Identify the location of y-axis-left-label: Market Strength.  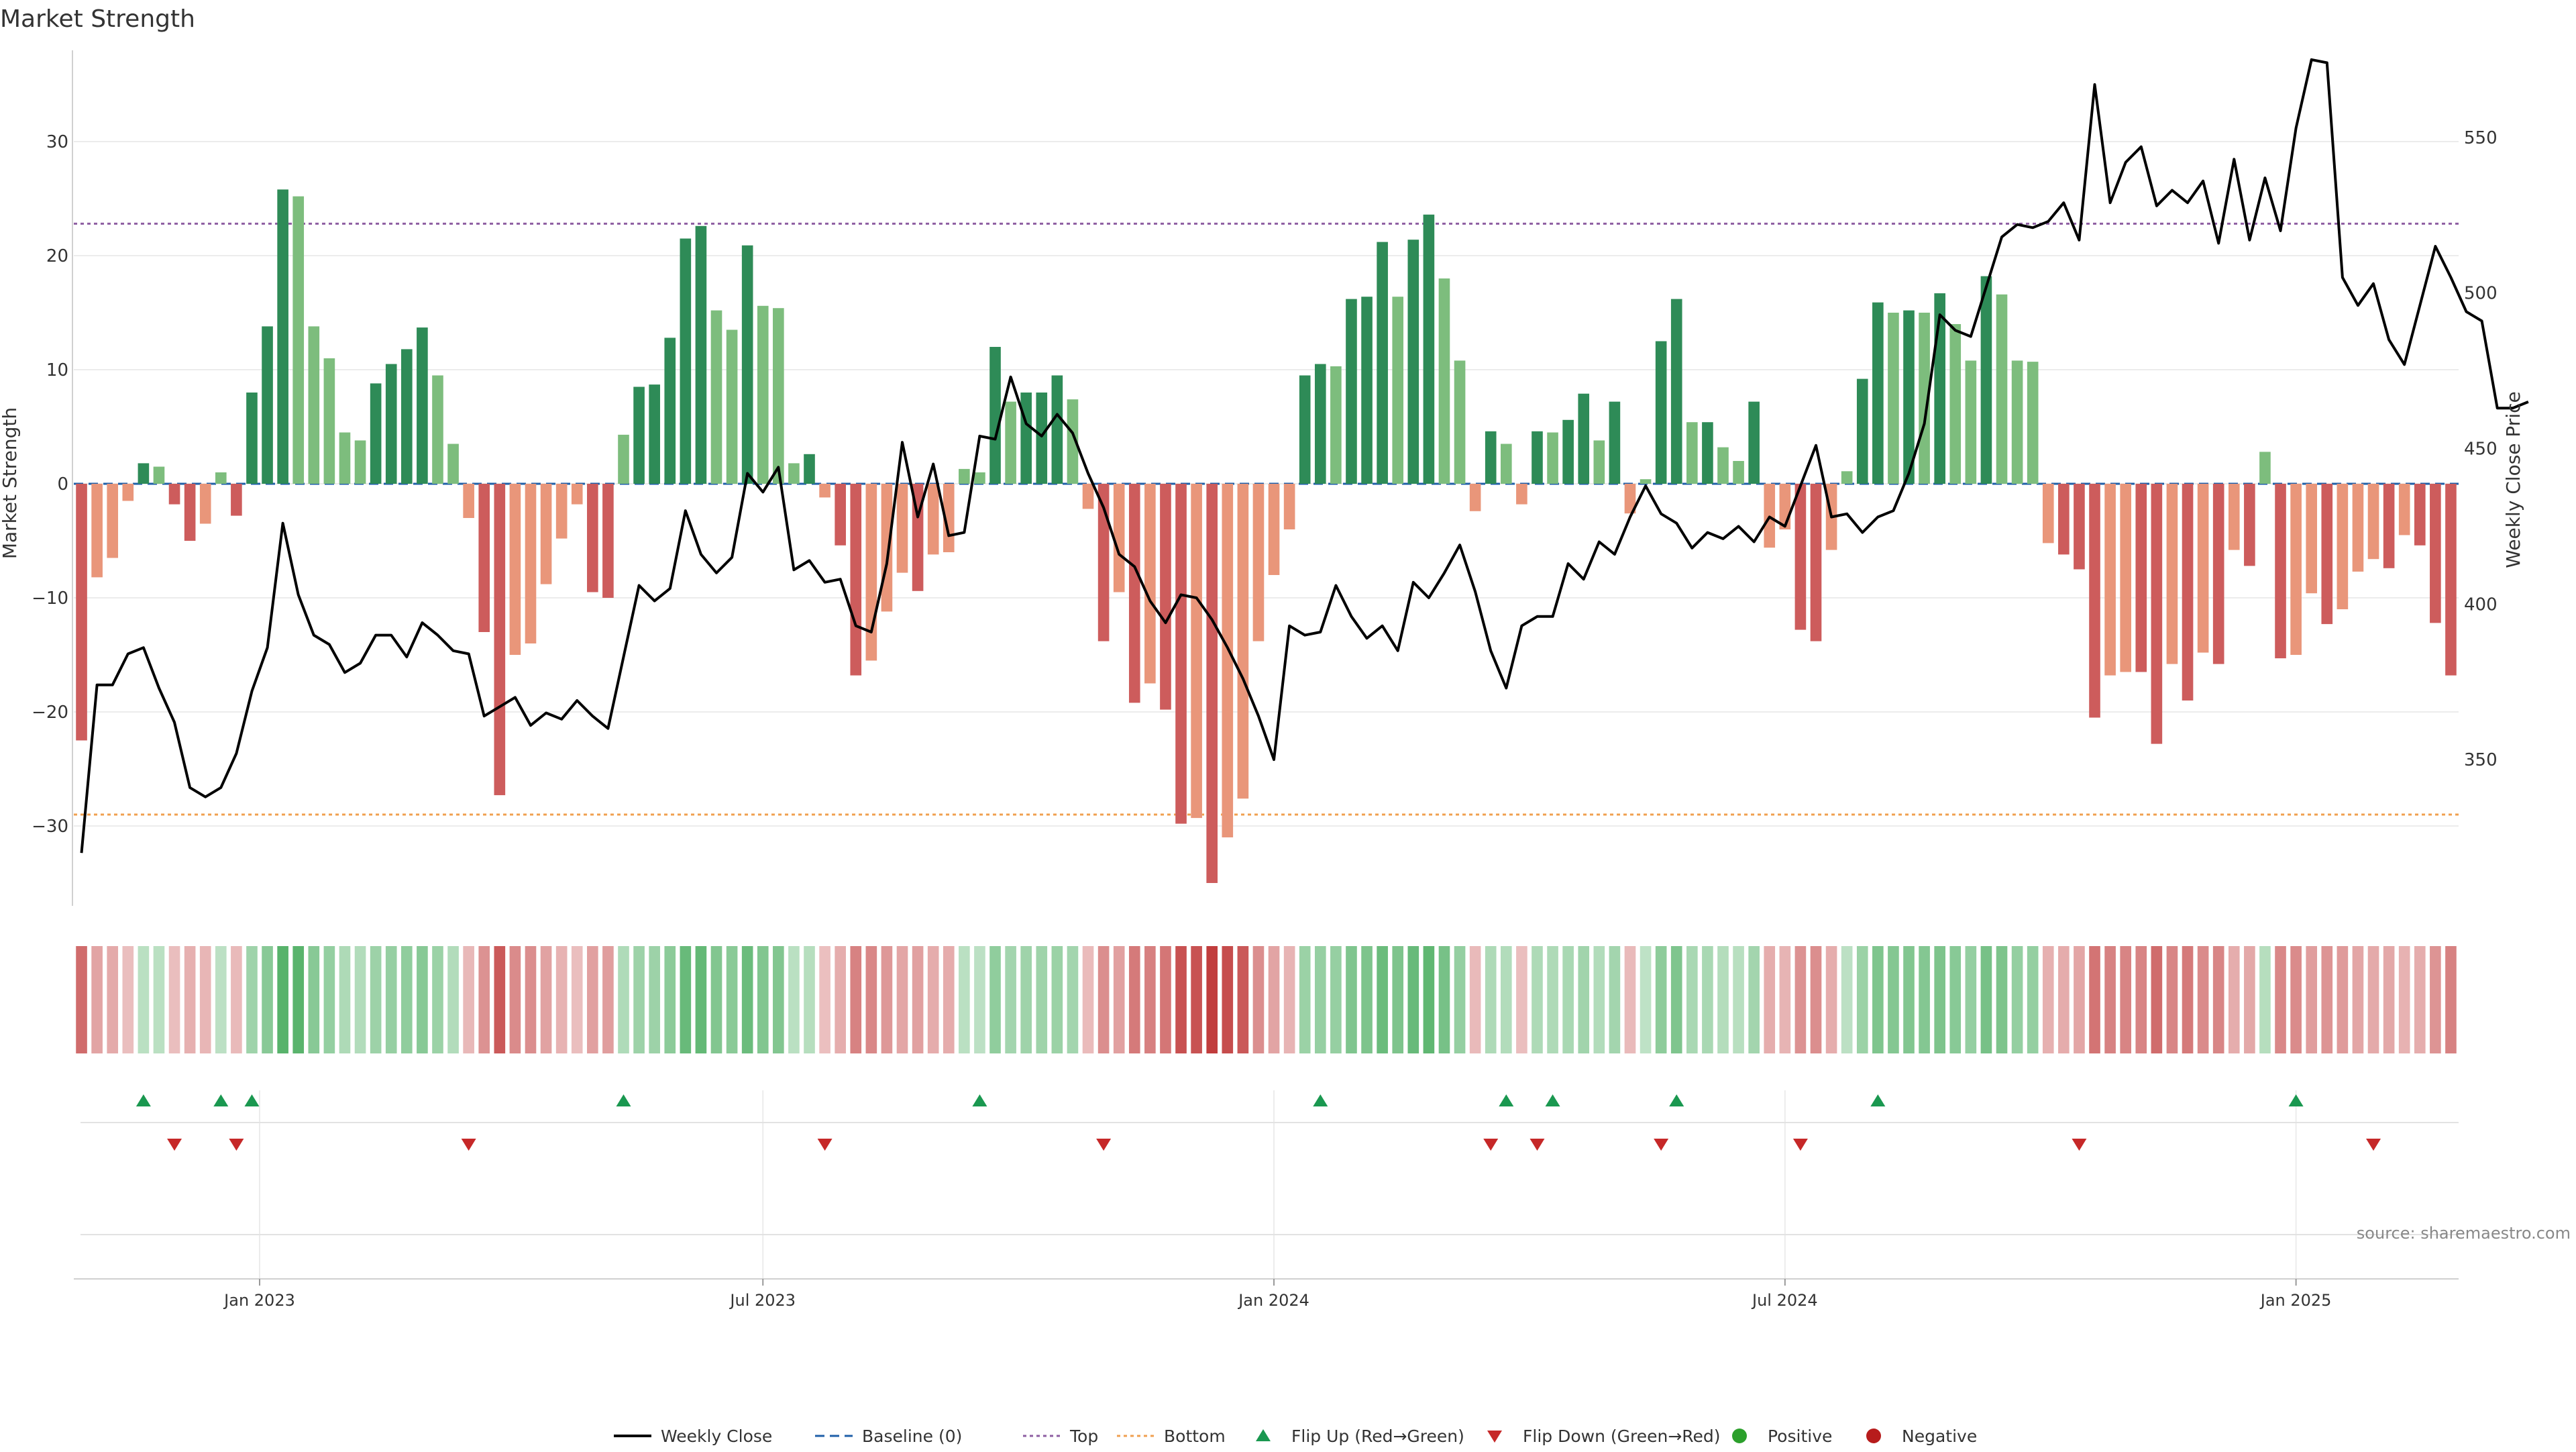
(10, 483).